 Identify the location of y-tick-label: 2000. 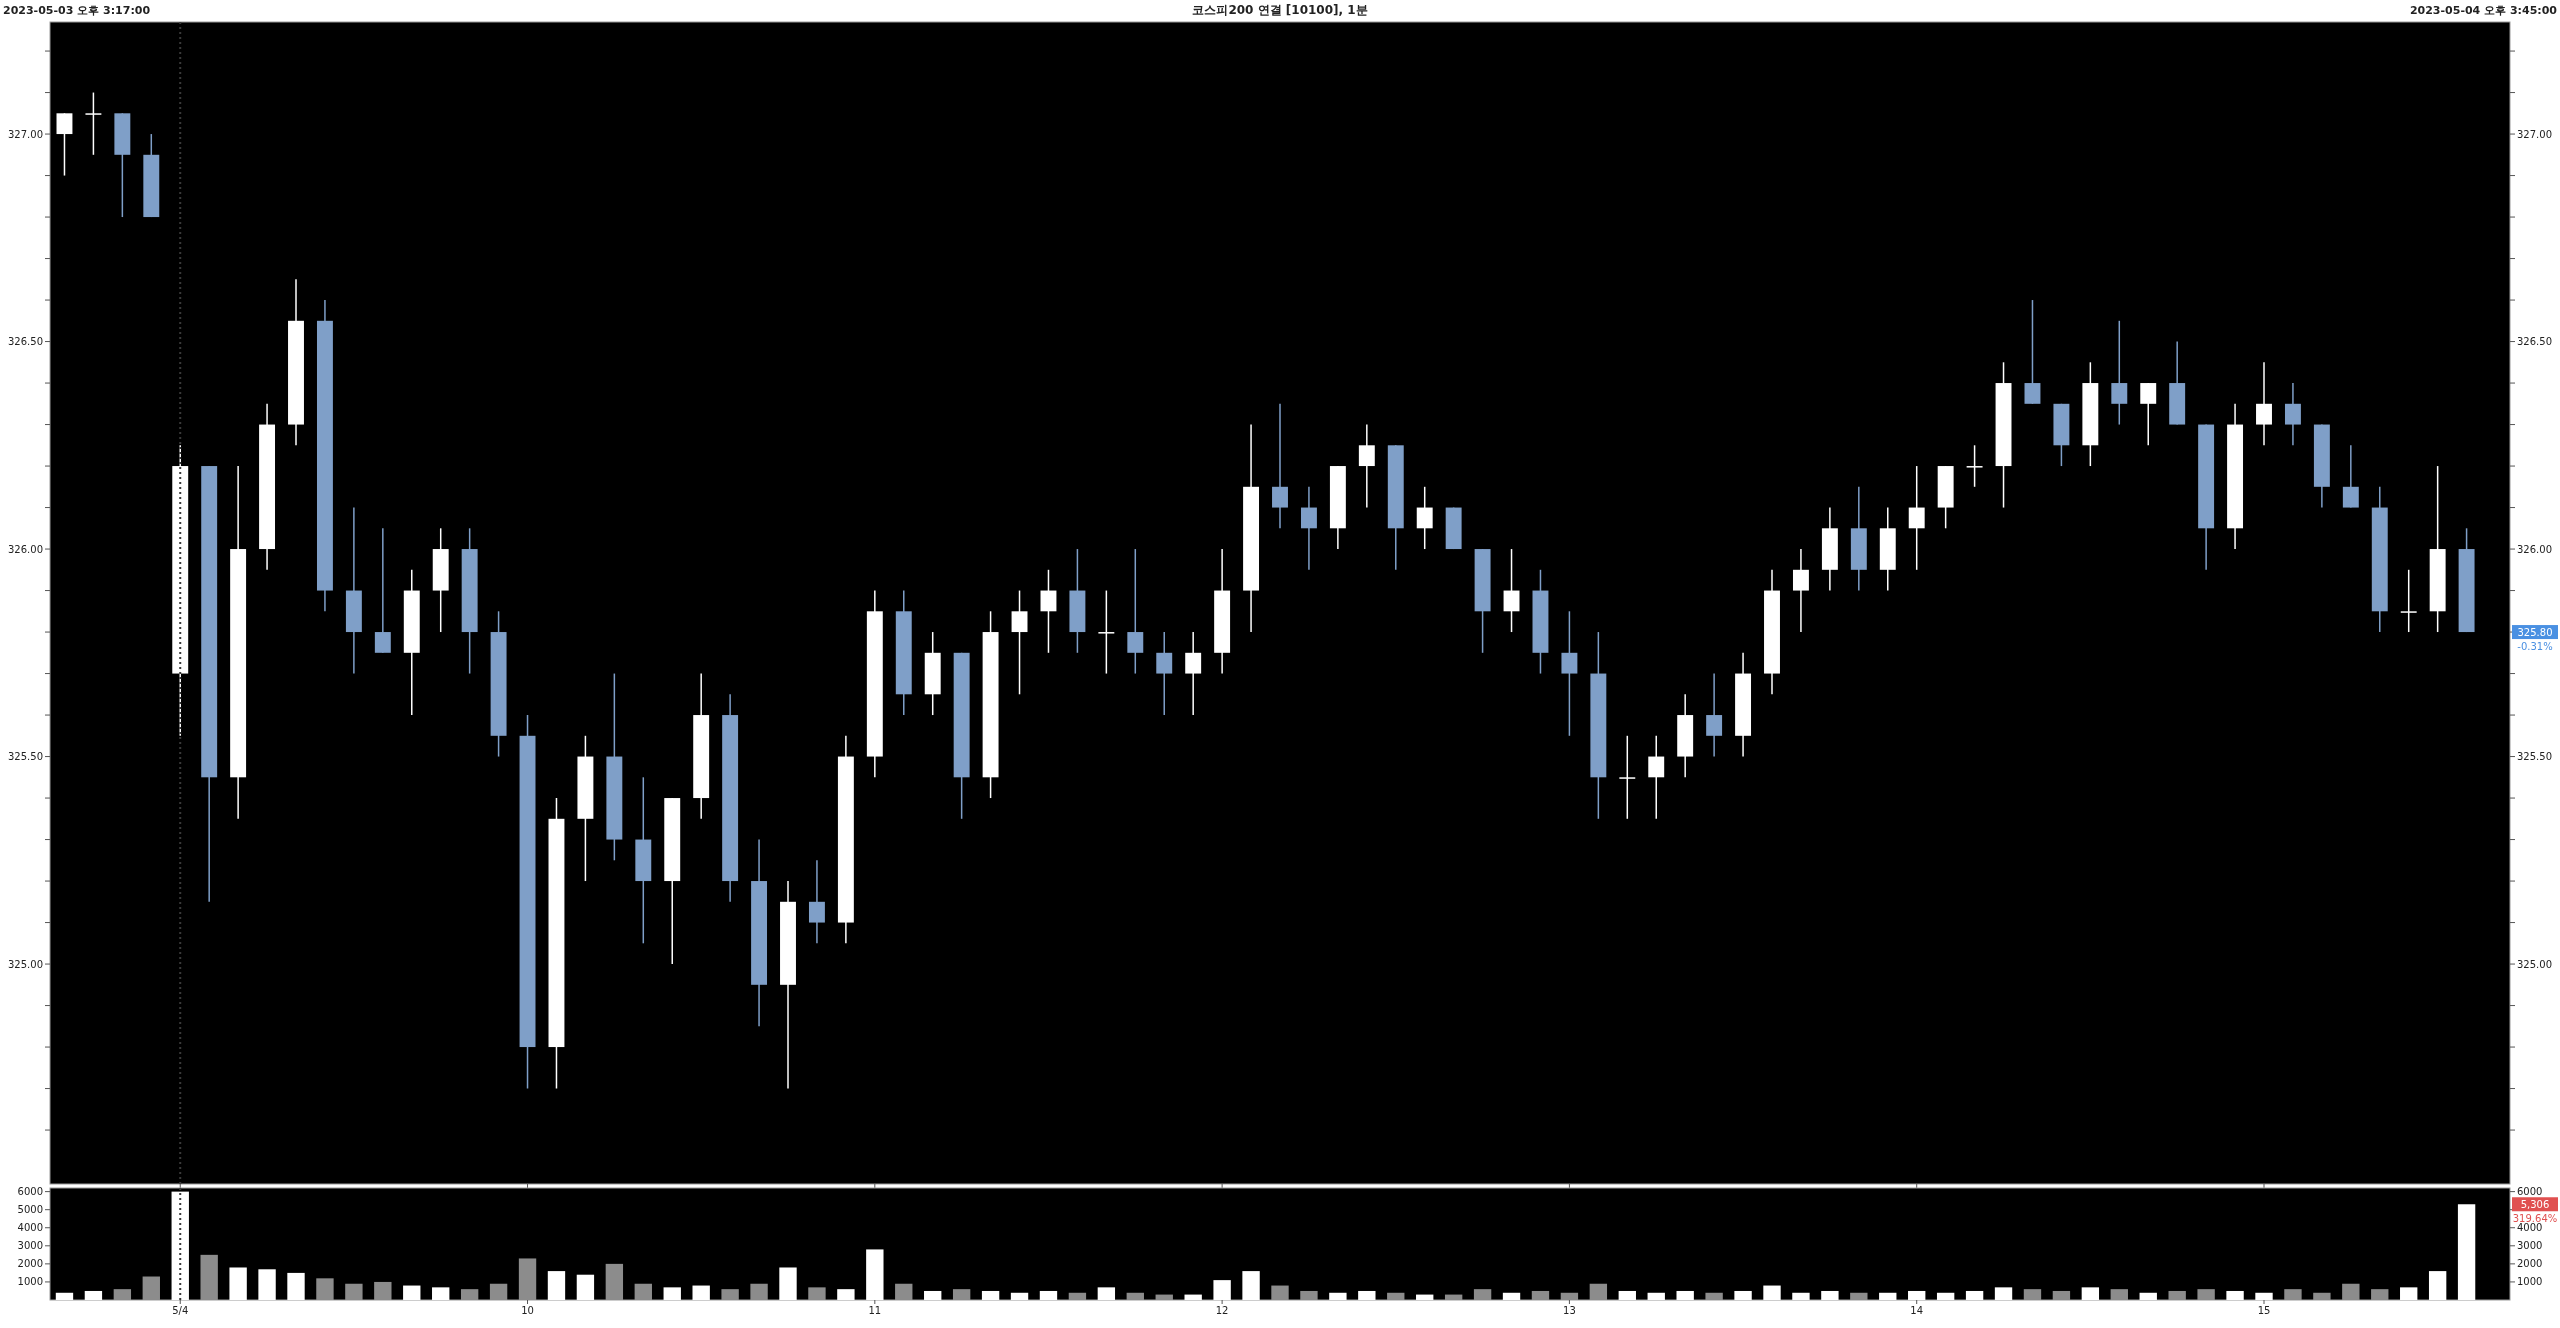
(30, 1264).